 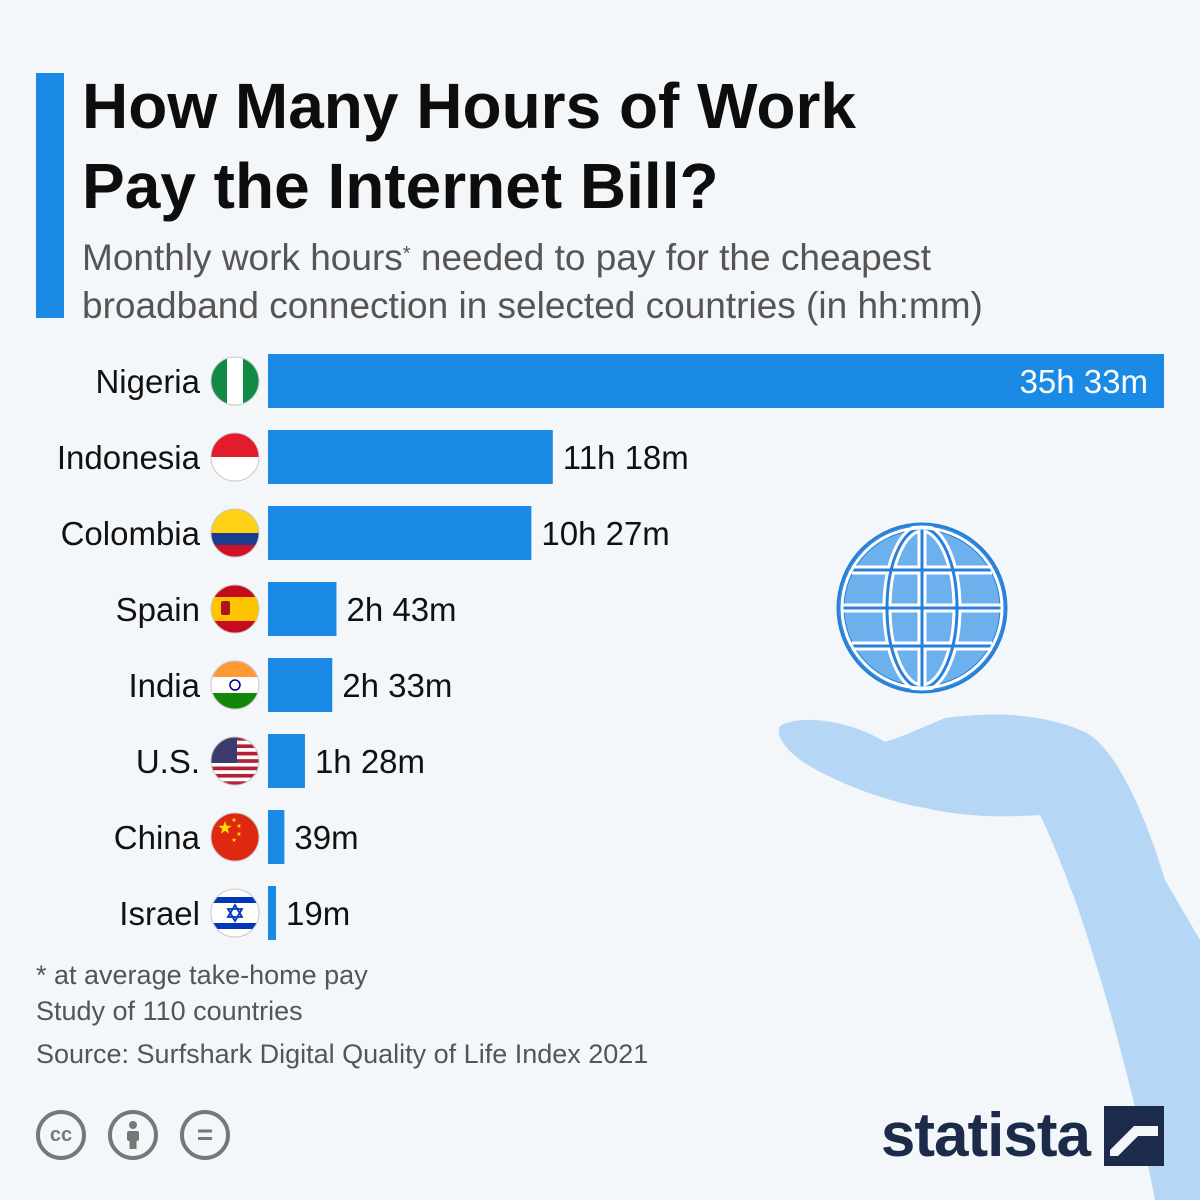 I want to click on value-label: 11h 18m, so click(x=626, y=457).